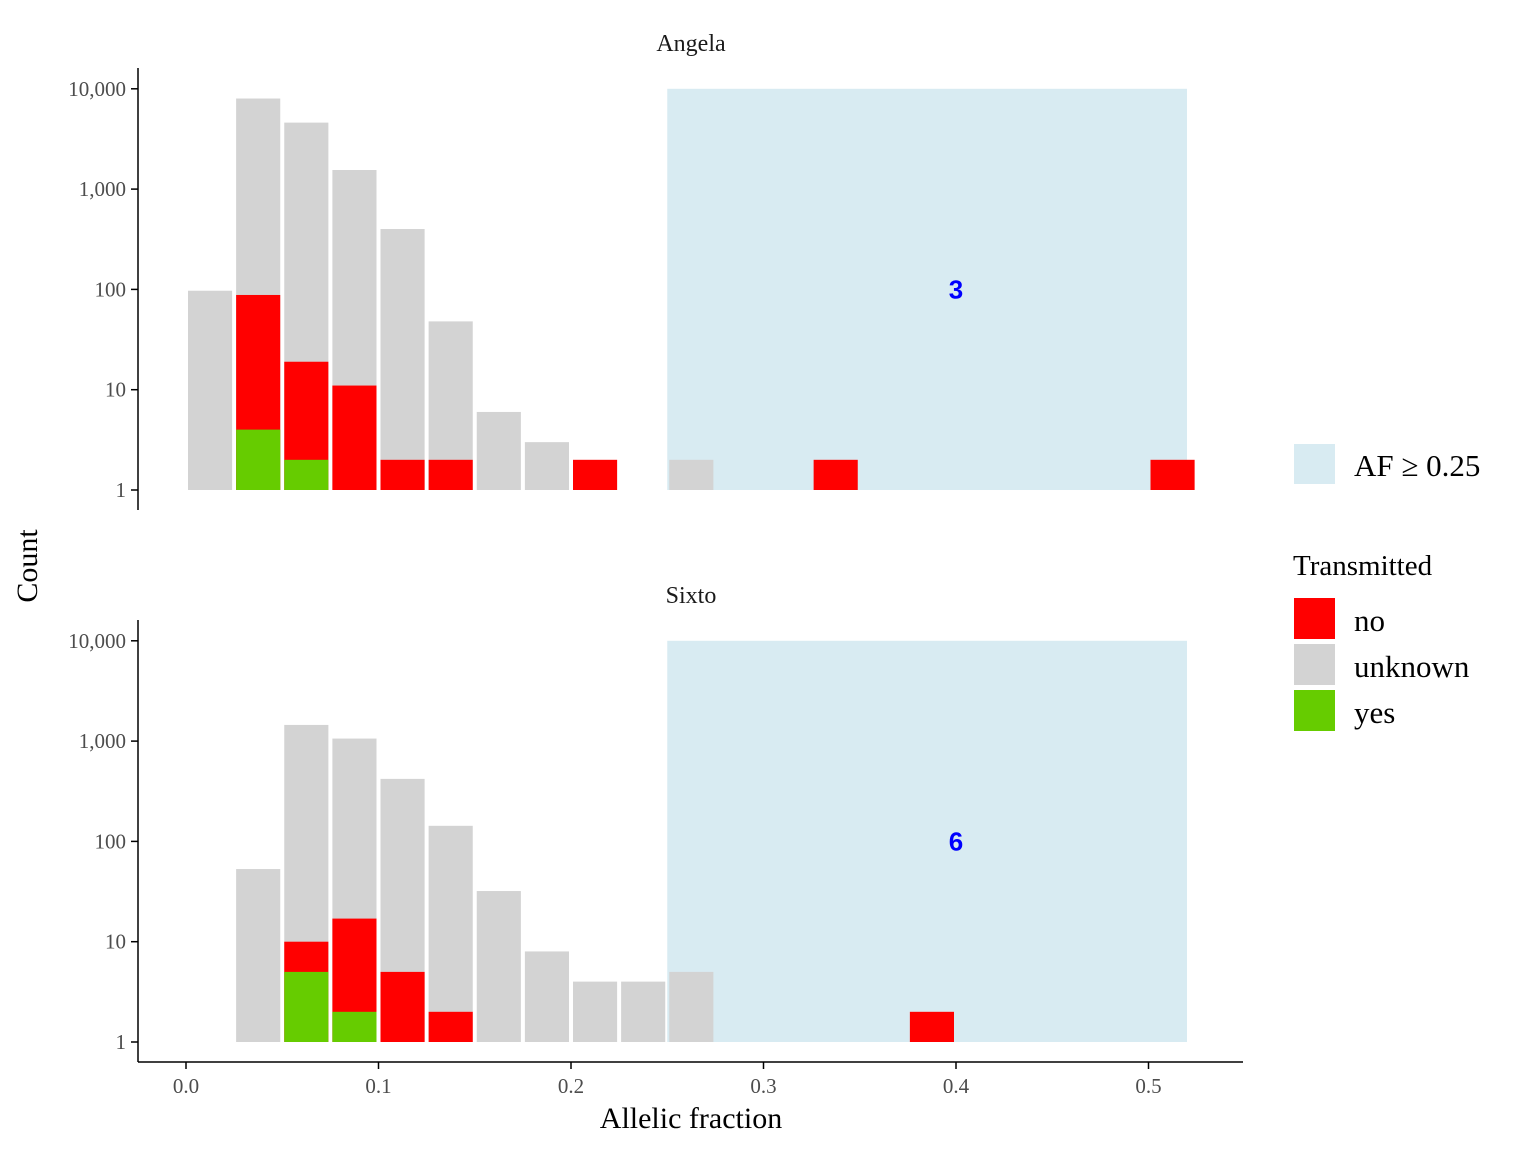 This screenshot has height=1152, width=1536. What do you see at coordinates (1314, 664) in the screenshot?
I see `legend-key-unknown` at bounding box center [1314, 664].